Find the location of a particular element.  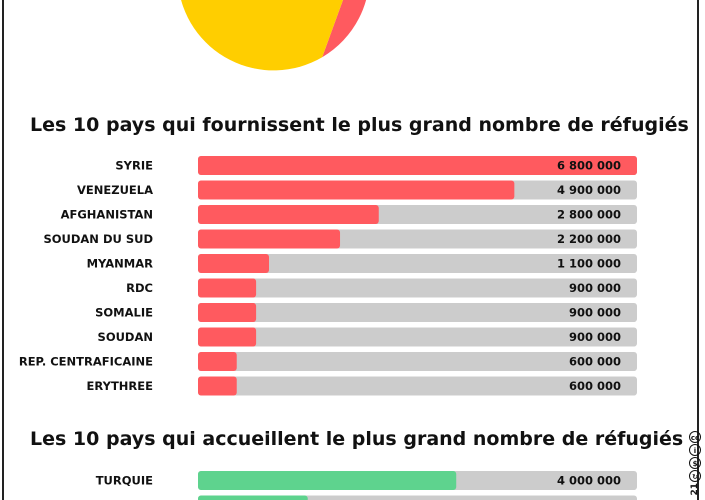

bar-category-label: ERYTHREE is located at coordinates (120, 386).